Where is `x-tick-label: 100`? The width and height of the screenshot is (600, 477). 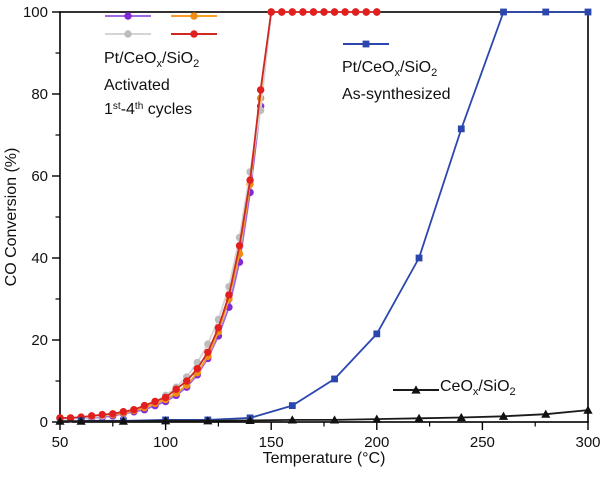
x-tick-label: 100 is located at coordinates (165, 442).